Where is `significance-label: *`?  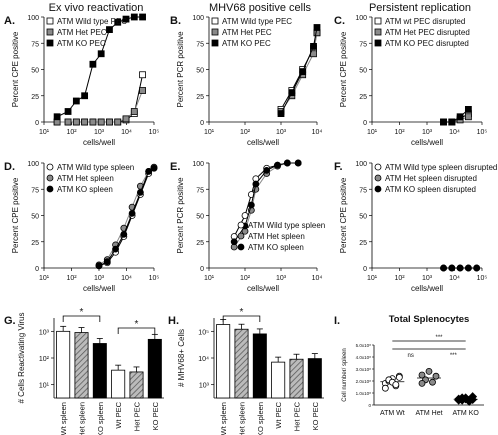
significance-label: * is located at coordinates (242, 312).